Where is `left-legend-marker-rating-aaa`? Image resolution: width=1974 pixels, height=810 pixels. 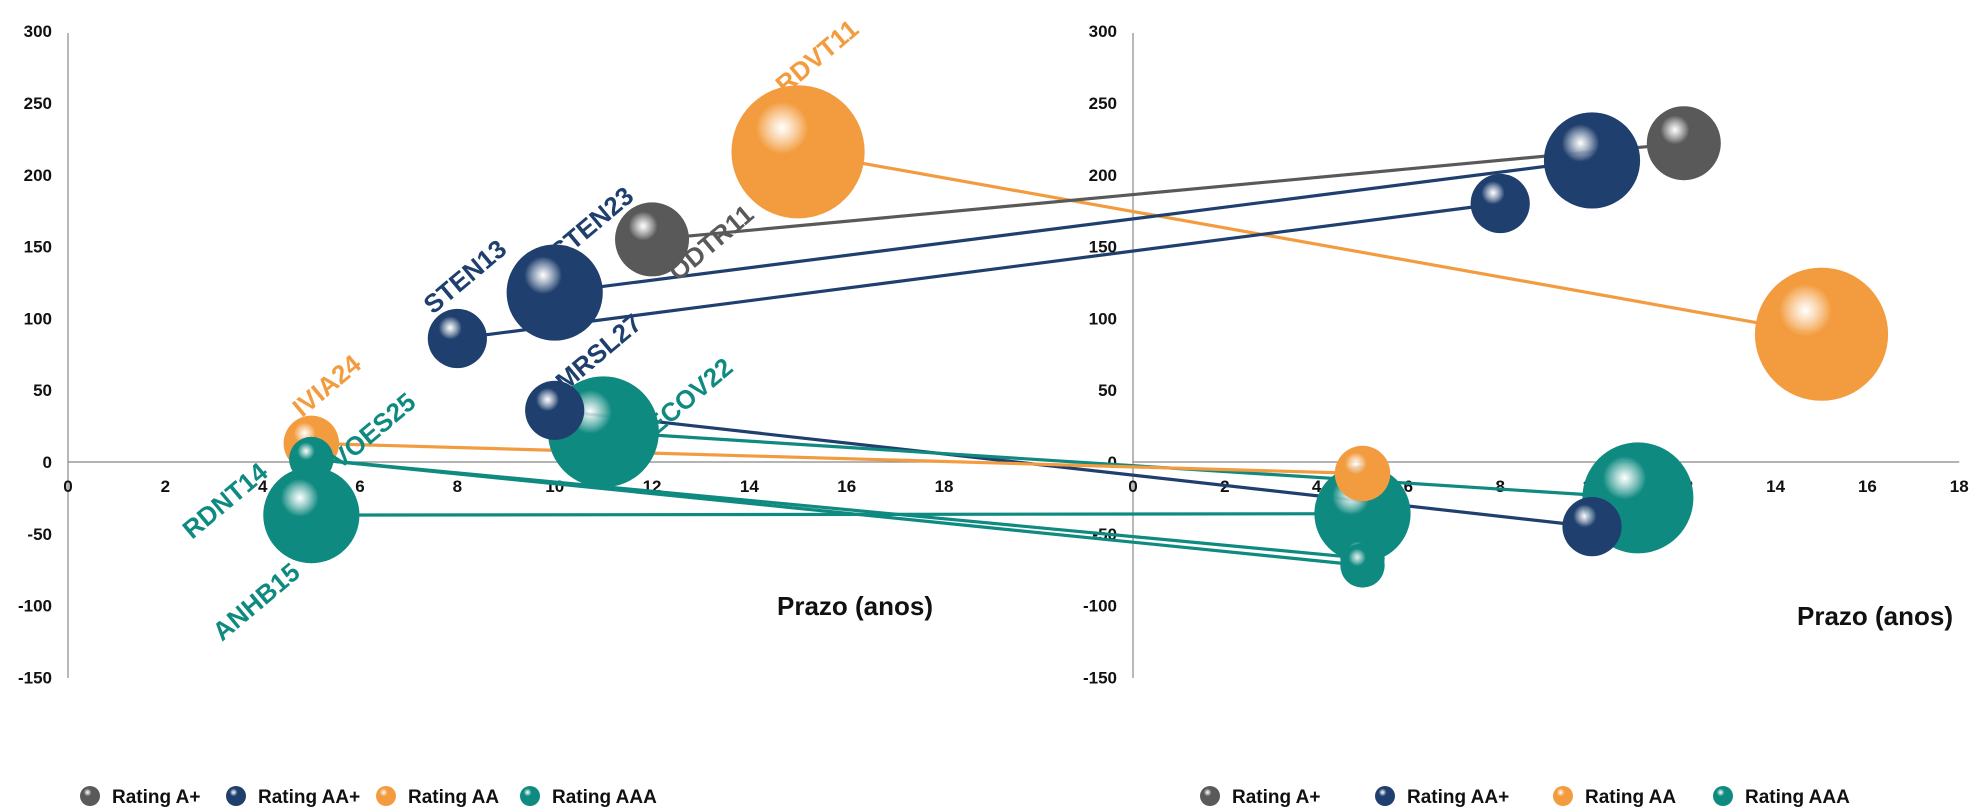
left-legend-marker-rating-aaa is located at coordinates (530, 796).